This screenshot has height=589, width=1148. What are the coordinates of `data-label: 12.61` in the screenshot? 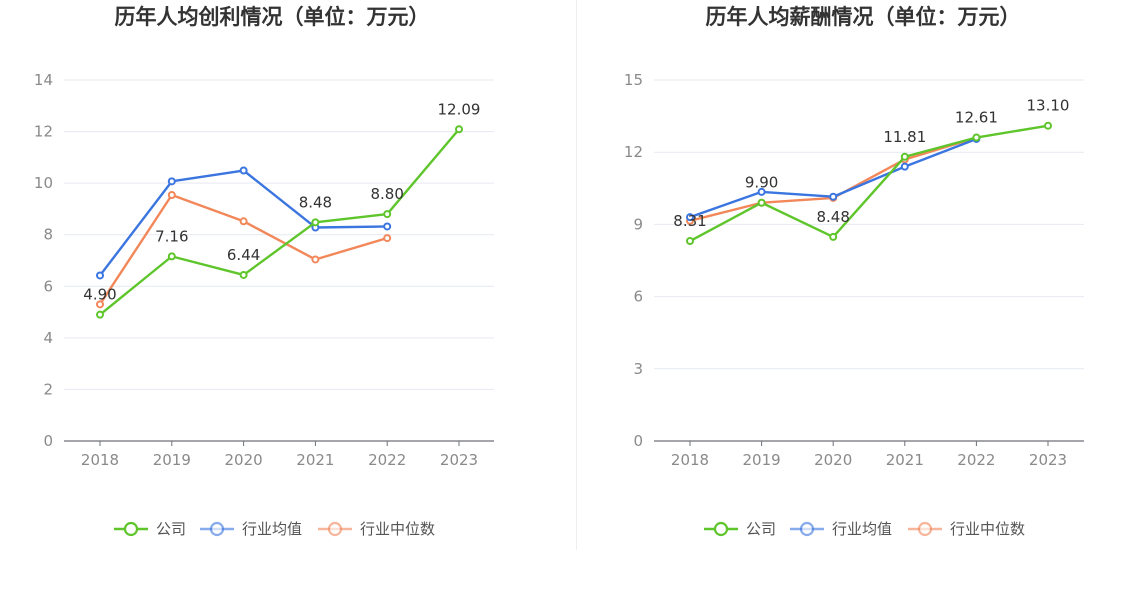 It's located at (976, 118).